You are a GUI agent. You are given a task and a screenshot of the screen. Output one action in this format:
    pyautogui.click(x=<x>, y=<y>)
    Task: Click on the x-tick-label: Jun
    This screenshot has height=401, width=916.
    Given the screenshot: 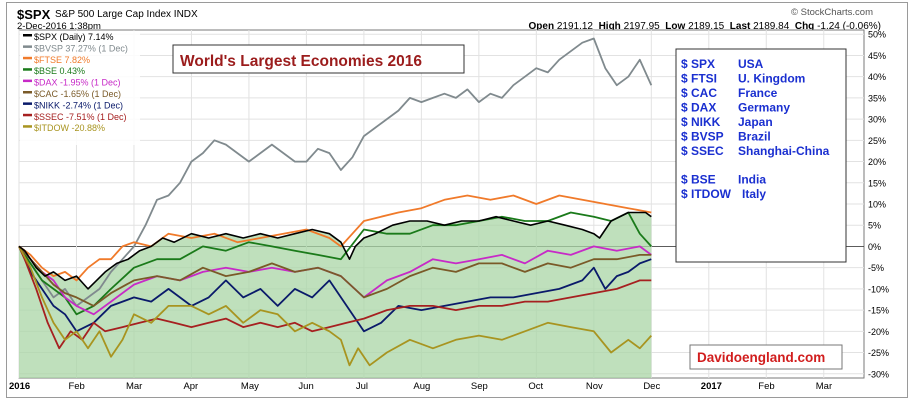 What is the action you would take?
    pyautogui.click(x=305, y=386)
    